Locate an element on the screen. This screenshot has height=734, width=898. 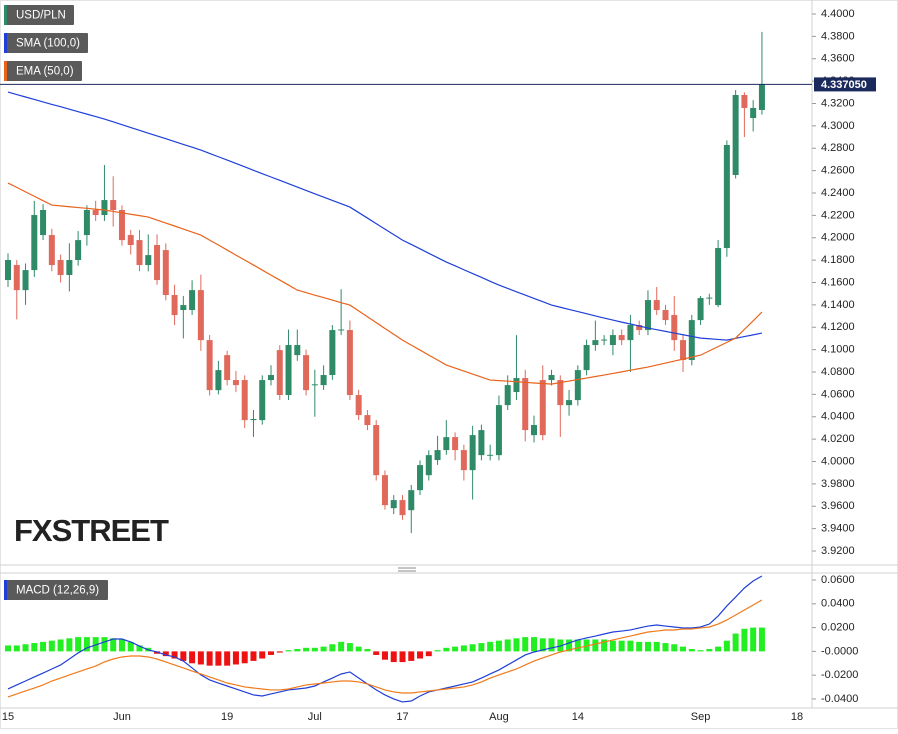
x-tick-label: 14 is located at coordinates (578, 717).